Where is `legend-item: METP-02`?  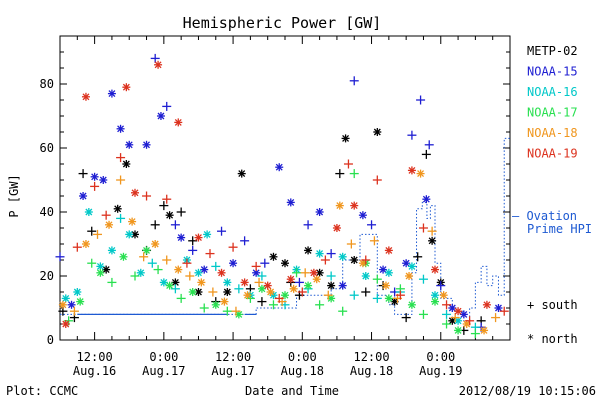 legend-item: METP-02 is located at coordinates (552, 51).